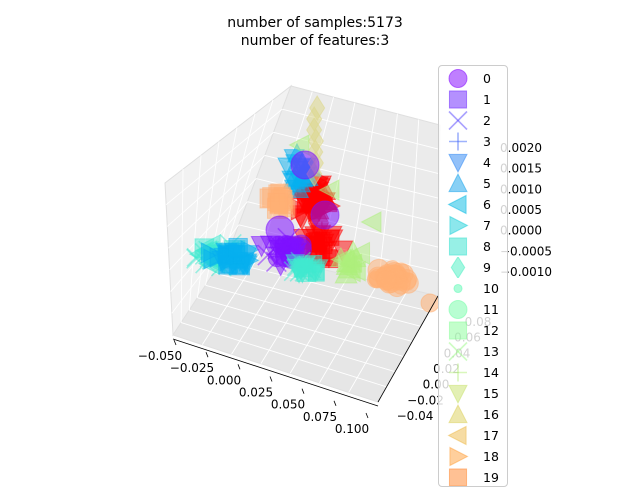  What do you see at coordinates (473, 351) in the screenshot?
I see `legend-item: 13` at bounding box center [473, 351].